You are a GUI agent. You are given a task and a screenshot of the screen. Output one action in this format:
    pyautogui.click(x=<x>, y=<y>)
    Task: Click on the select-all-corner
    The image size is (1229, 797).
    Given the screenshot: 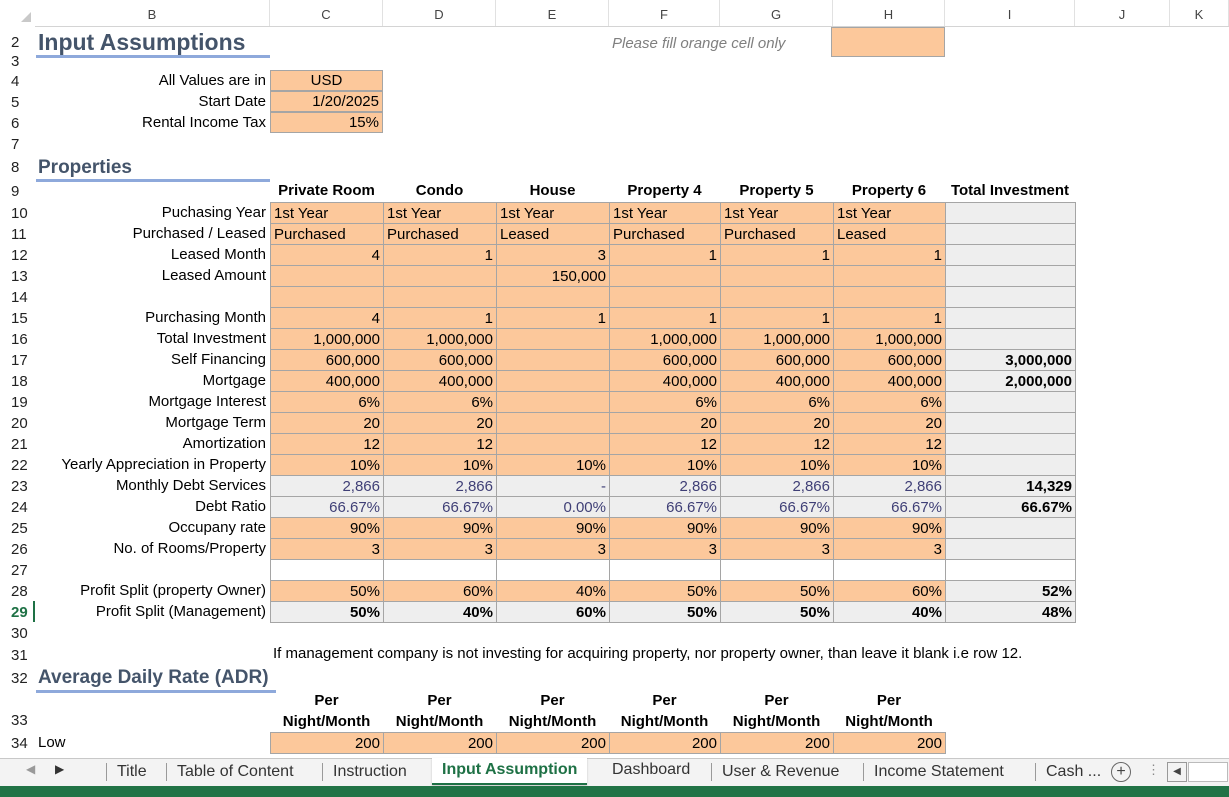 What is the action you would take?
    pyautogui.click(x=17, y=13)
    